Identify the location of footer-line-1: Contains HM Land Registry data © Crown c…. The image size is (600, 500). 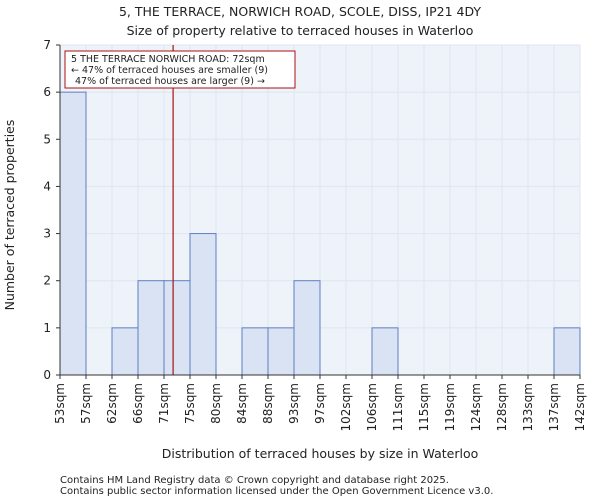
(254, 480).